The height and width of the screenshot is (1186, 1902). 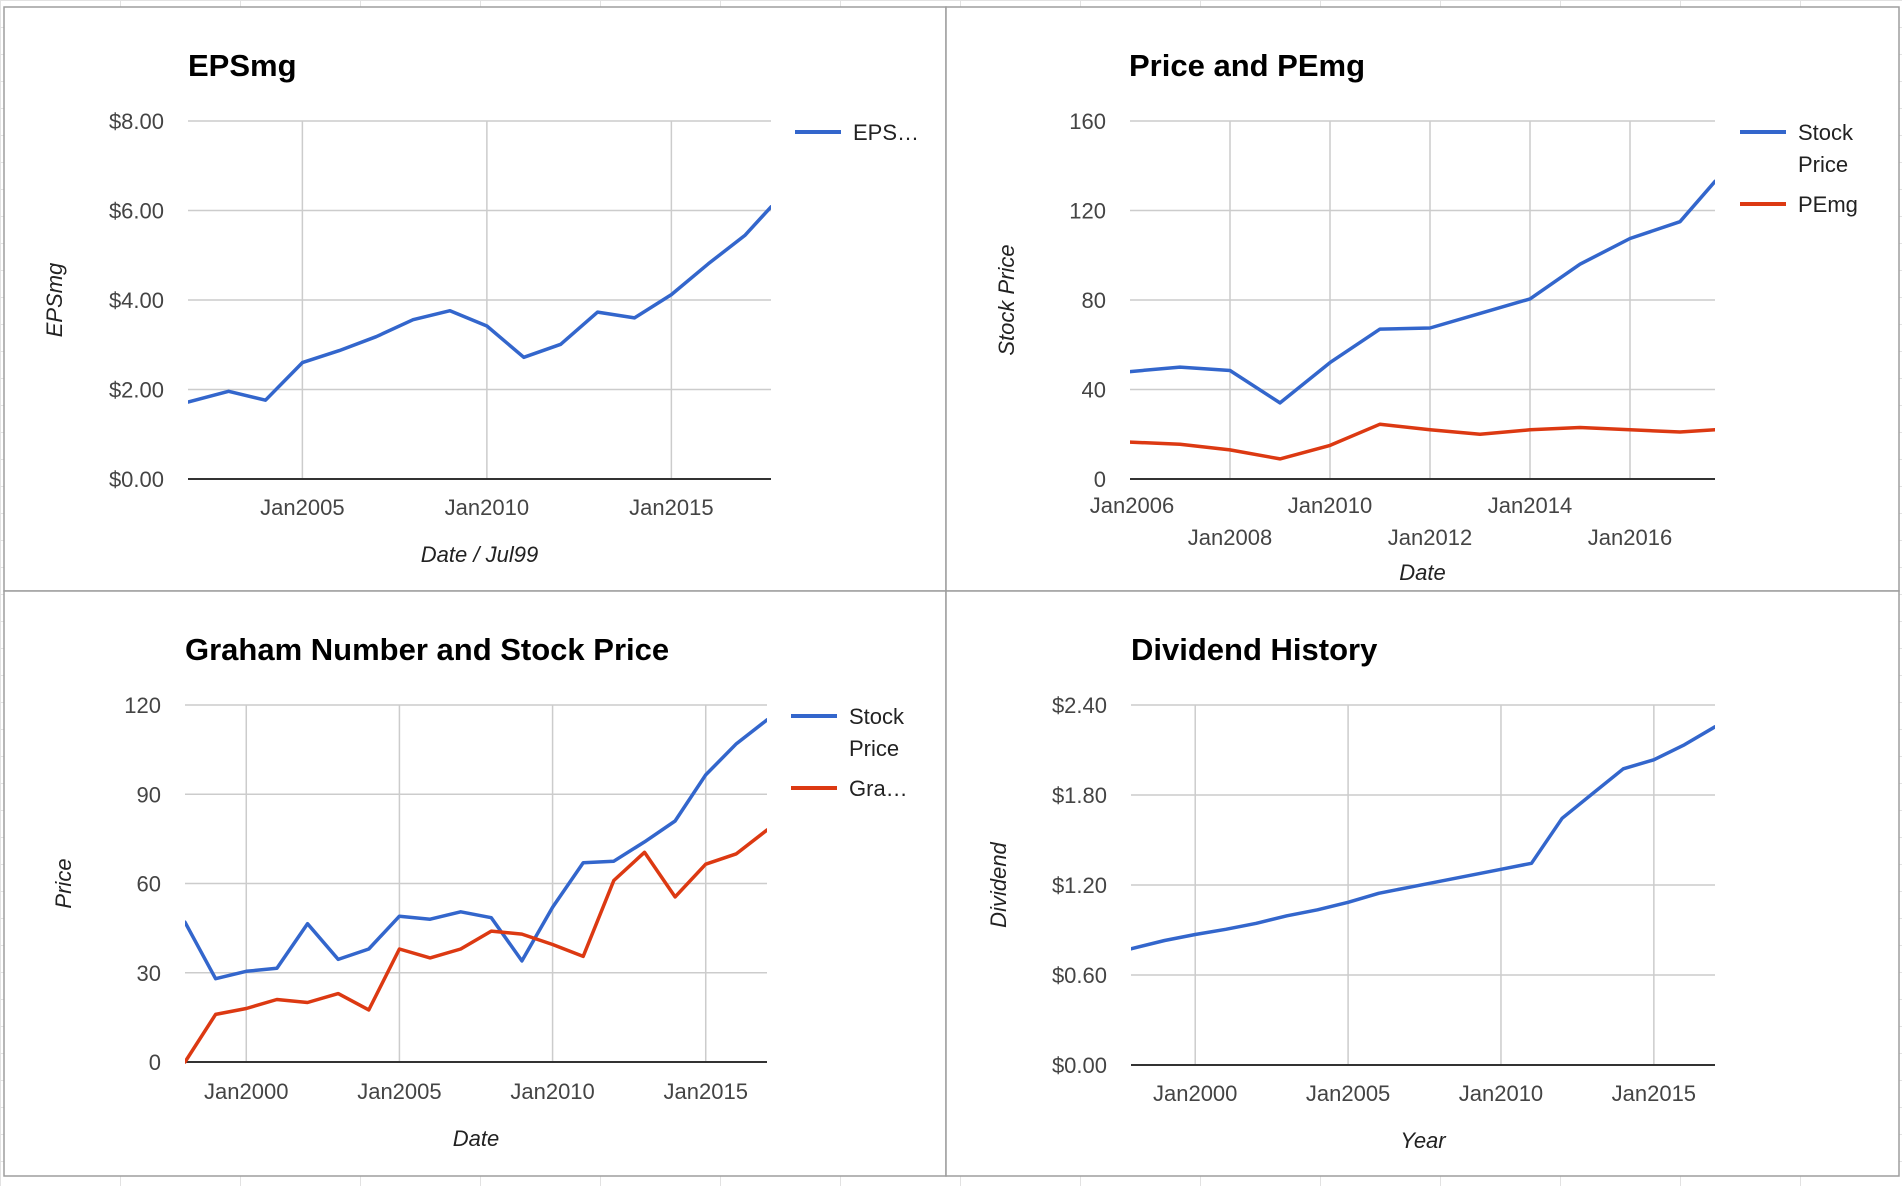 I want to click on y-tick-label: $1.80, so click(x=1079, y=795).